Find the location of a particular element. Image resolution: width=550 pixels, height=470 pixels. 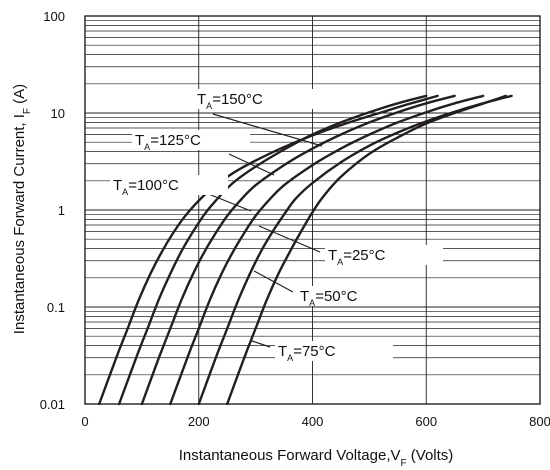

x-tick-label: 800 is located at coordinates (539, 421).